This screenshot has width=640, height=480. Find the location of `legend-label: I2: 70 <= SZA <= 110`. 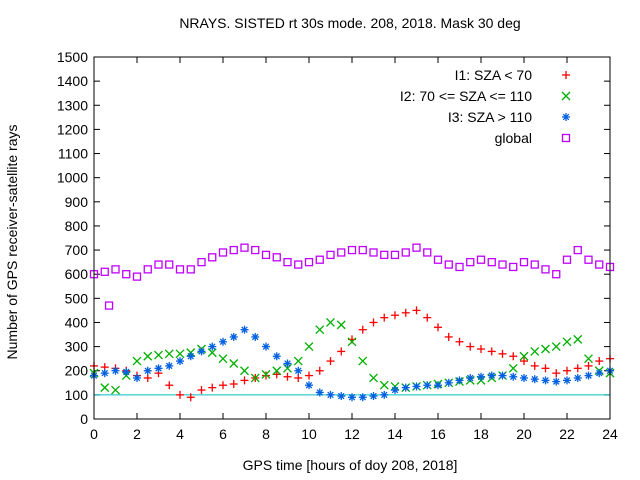

legend-label: I2: 70 <= SZA <= 110 is located at coordinates (466, 96).